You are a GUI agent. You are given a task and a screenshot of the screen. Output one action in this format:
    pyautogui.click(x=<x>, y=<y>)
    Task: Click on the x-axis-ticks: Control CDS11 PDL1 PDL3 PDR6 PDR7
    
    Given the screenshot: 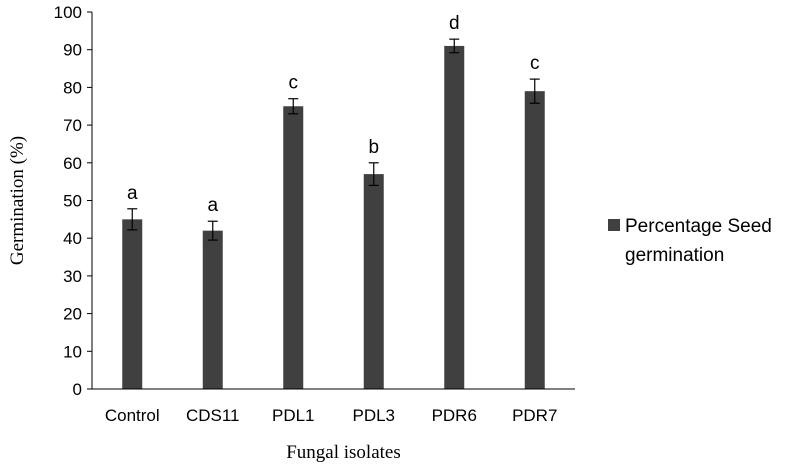 What is the action you would take?
    pyautogui.click(x=331, y=415)
    